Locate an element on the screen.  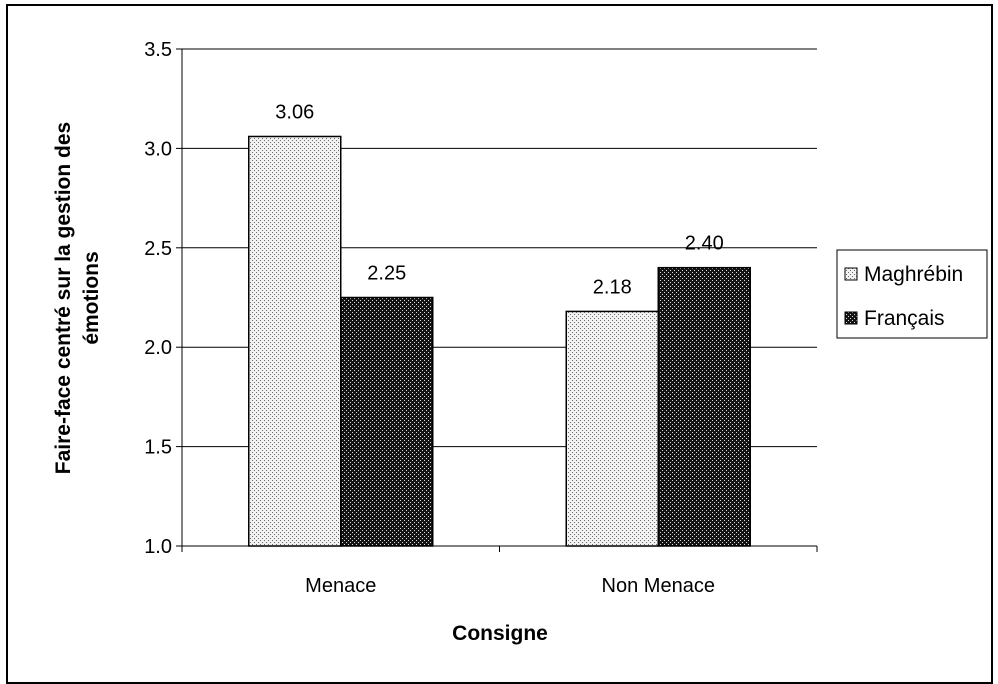
x-axis-title: Consigne is located at coordinates (500, 633).